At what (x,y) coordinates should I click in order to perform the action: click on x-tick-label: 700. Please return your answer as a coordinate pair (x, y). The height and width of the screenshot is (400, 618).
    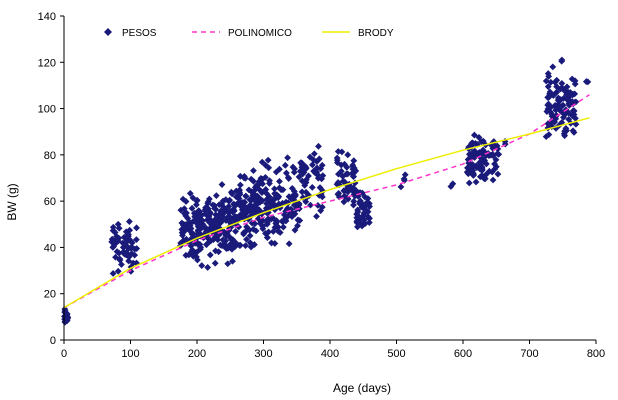
    Looking at the image, I should click on (529, 354).